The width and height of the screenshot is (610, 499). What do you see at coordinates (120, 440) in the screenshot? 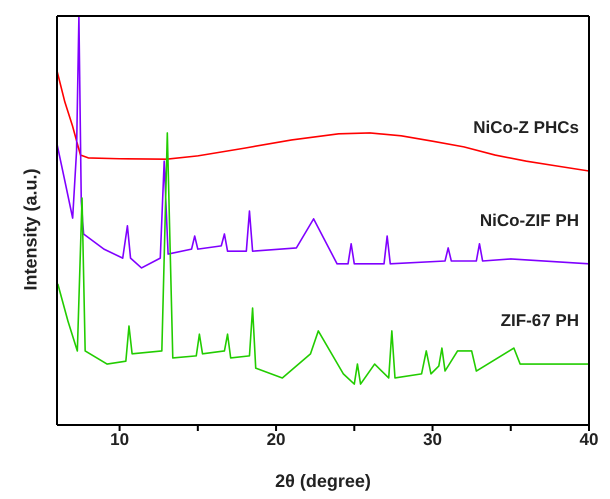
I see `x-tick-label: 10` at bounding box center [120, 440].